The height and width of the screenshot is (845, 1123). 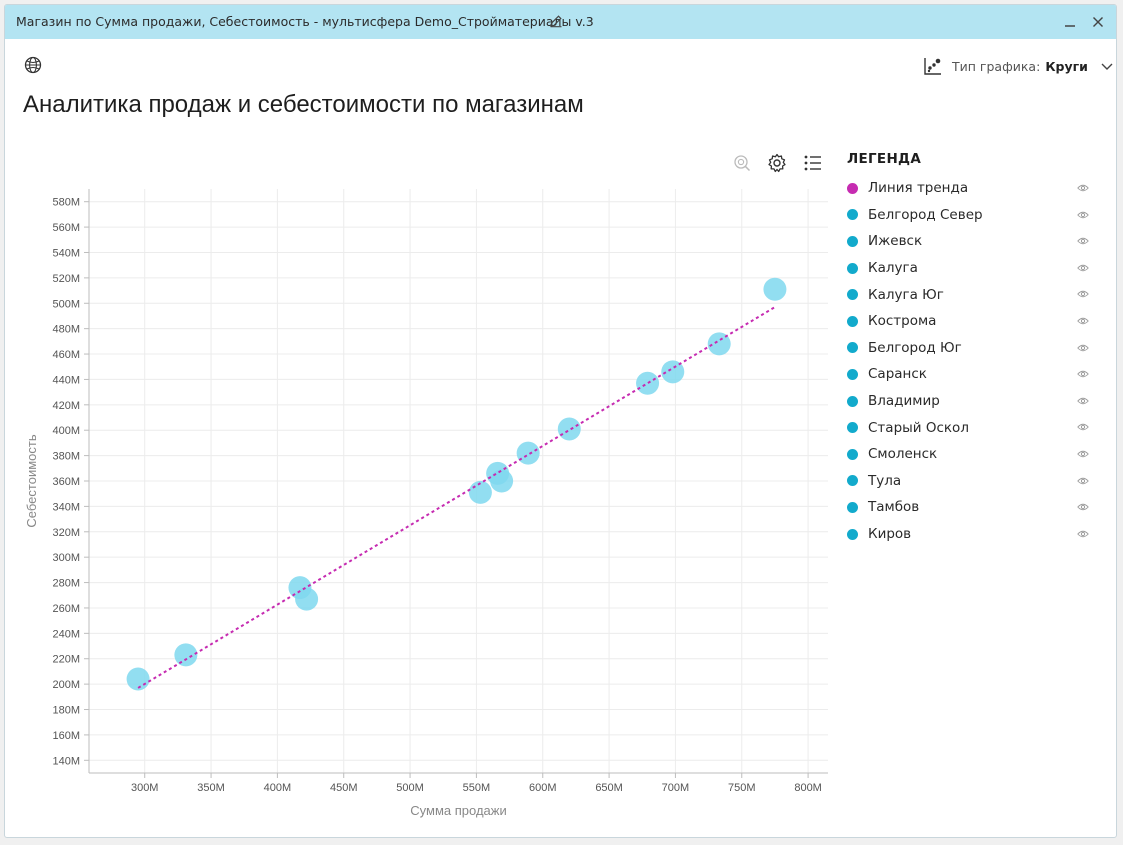 I want to click on y-tick-label: 460M, so click(x=66, y=355).